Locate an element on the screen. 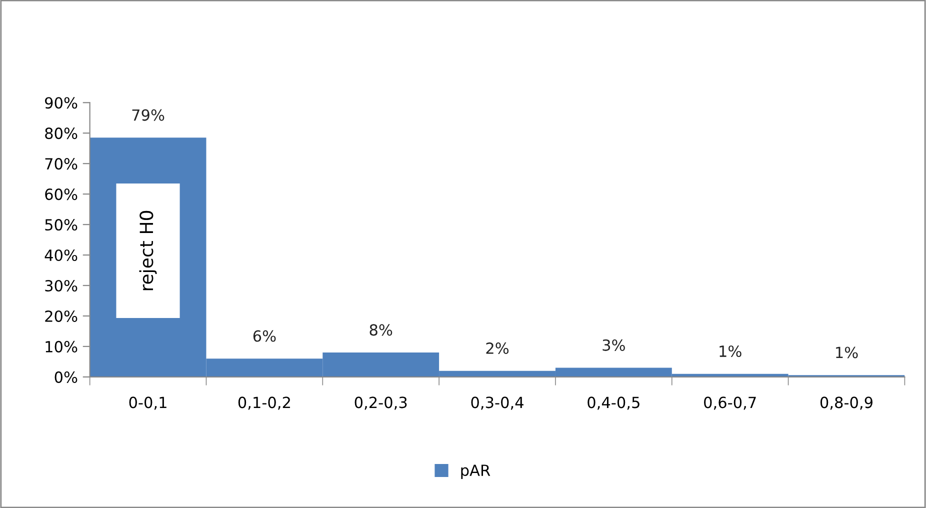 The image size is (926, 508). y-tick-label: 40% is located at coordinates (61, 255).